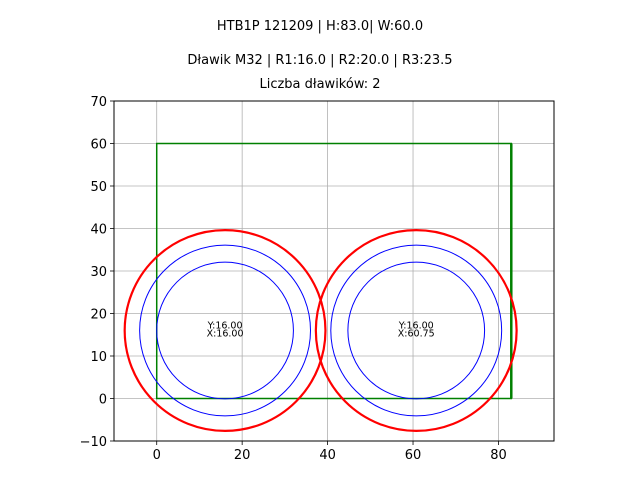 Image resolution: width=640 pixels, height=480 pixels. I want to click on x-tick-label: 0, so click(157, 455).